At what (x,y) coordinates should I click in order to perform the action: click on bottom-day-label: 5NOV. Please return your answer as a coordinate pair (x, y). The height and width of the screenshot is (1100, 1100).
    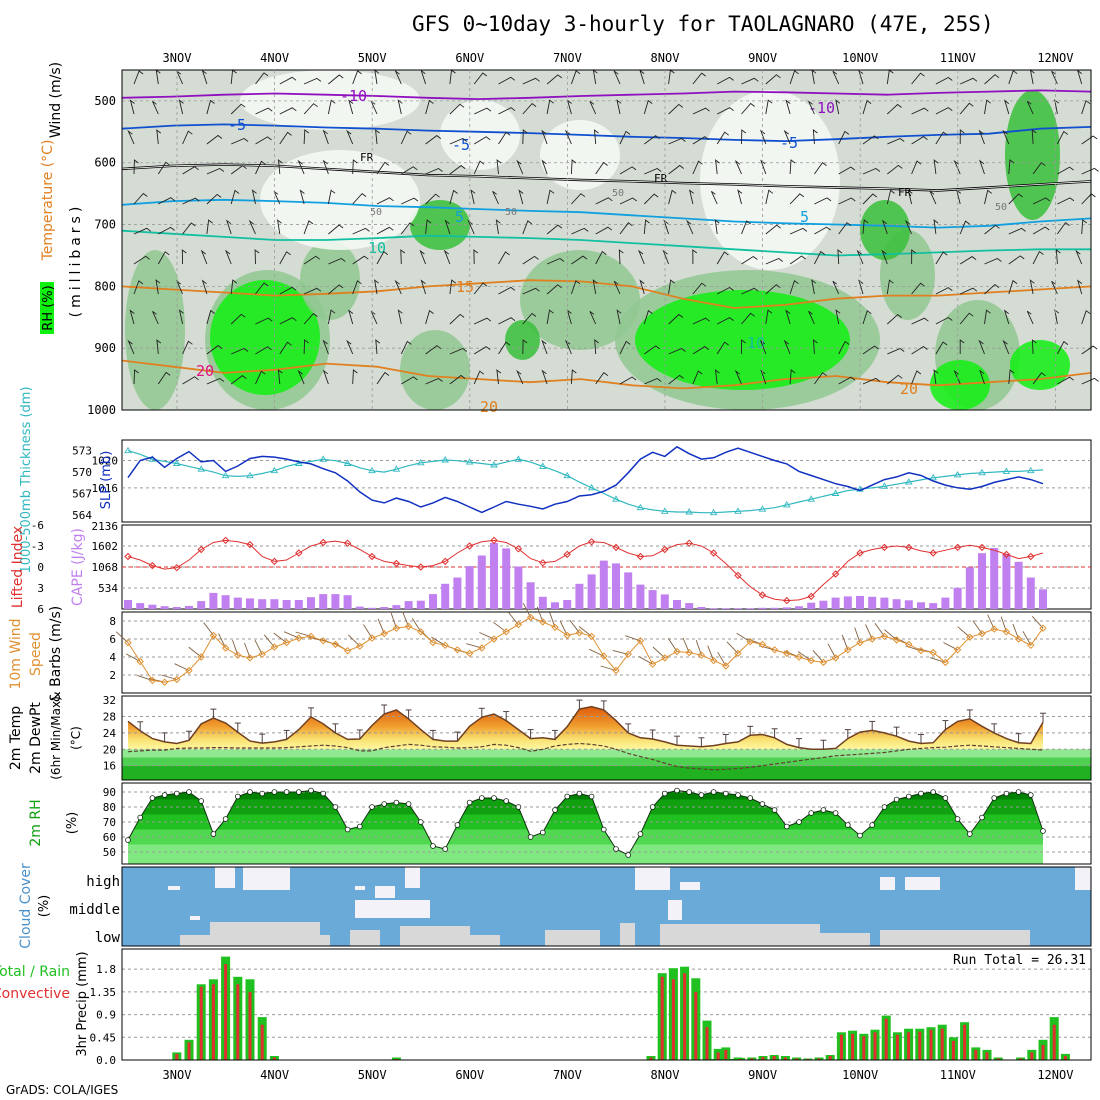
    Looking at the image, I should click on (372, 1075).